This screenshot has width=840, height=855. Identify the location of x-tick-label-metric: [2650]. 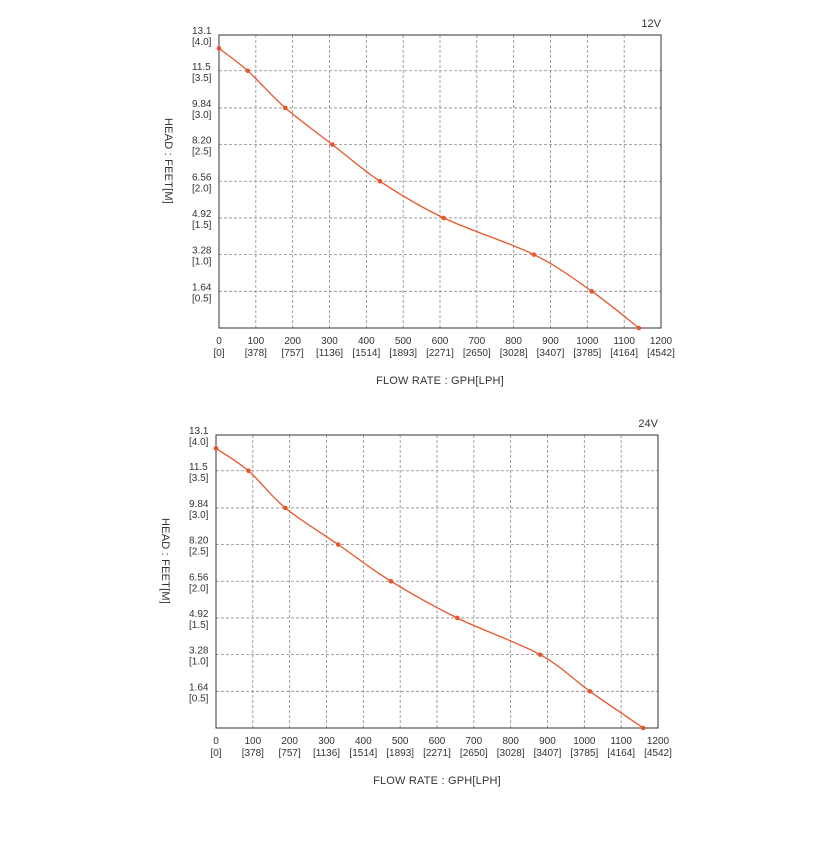
(474, 753).